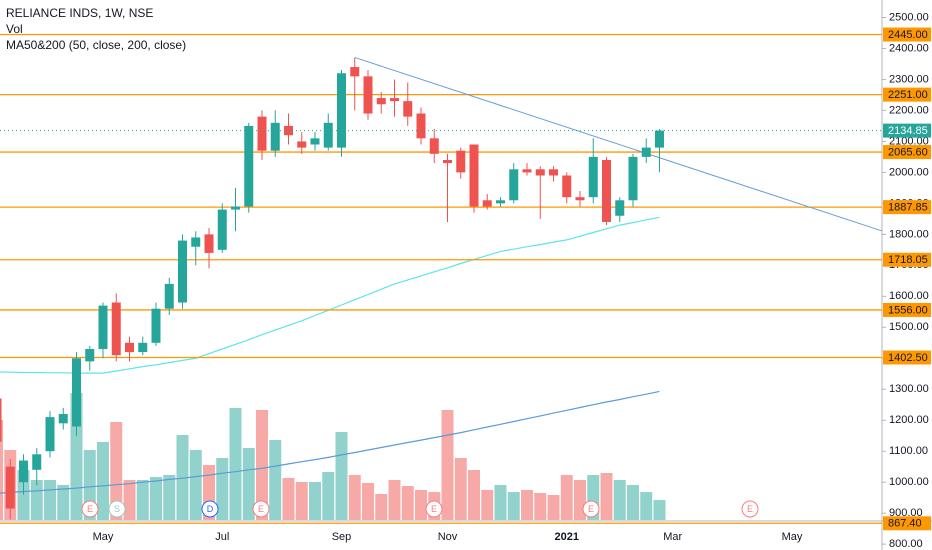 The height and width of the screenshot is (550, 932). What do you see at coordinates (14, 29) in the screenshot?
I see `legend-vol: Vol` at bounding box center [14, 29].